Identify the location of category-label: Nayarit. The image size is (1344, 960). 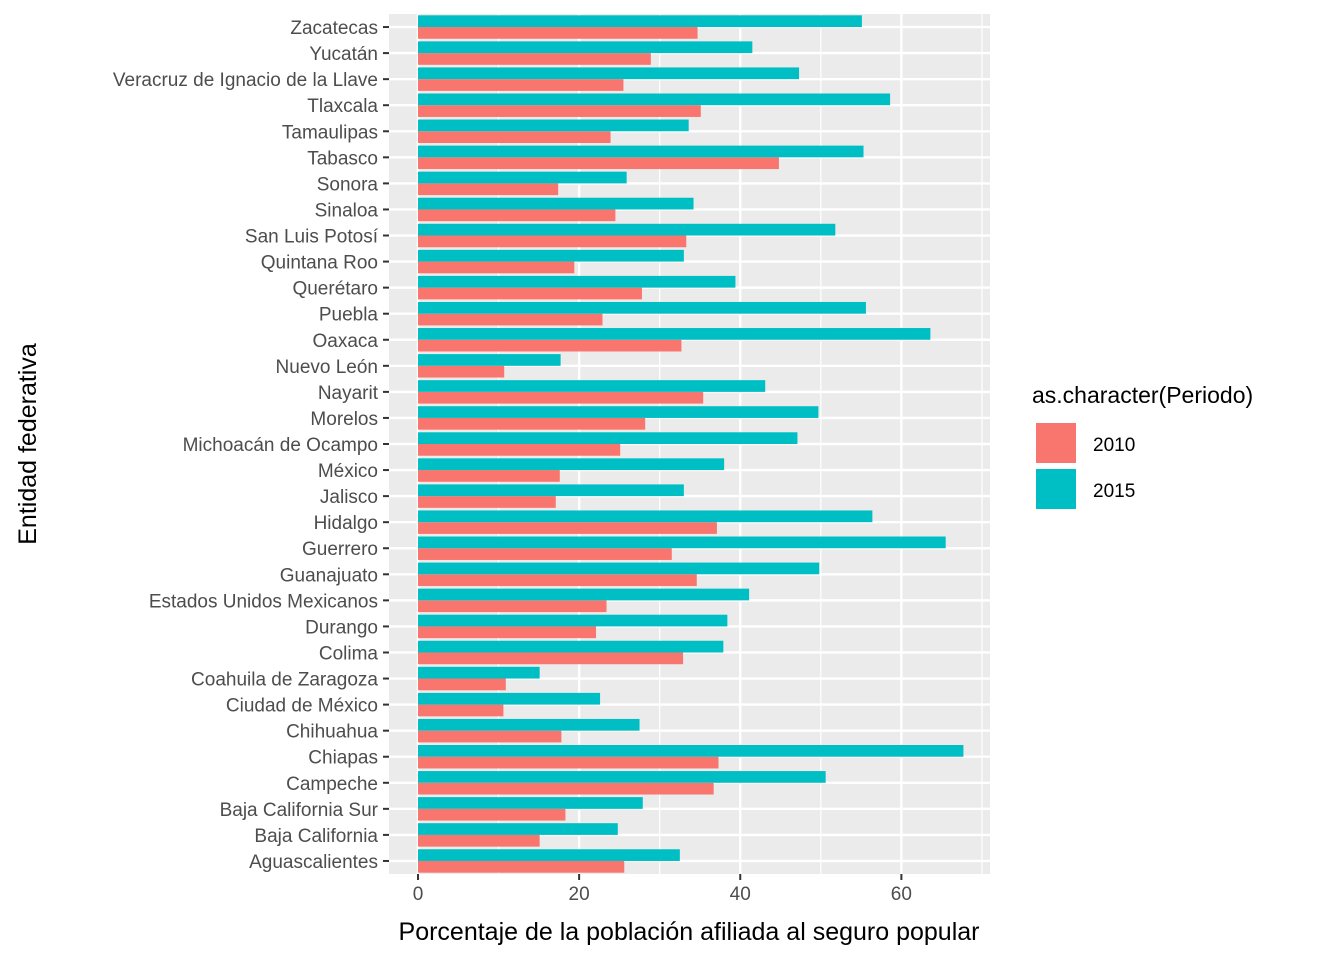
(348, 393).